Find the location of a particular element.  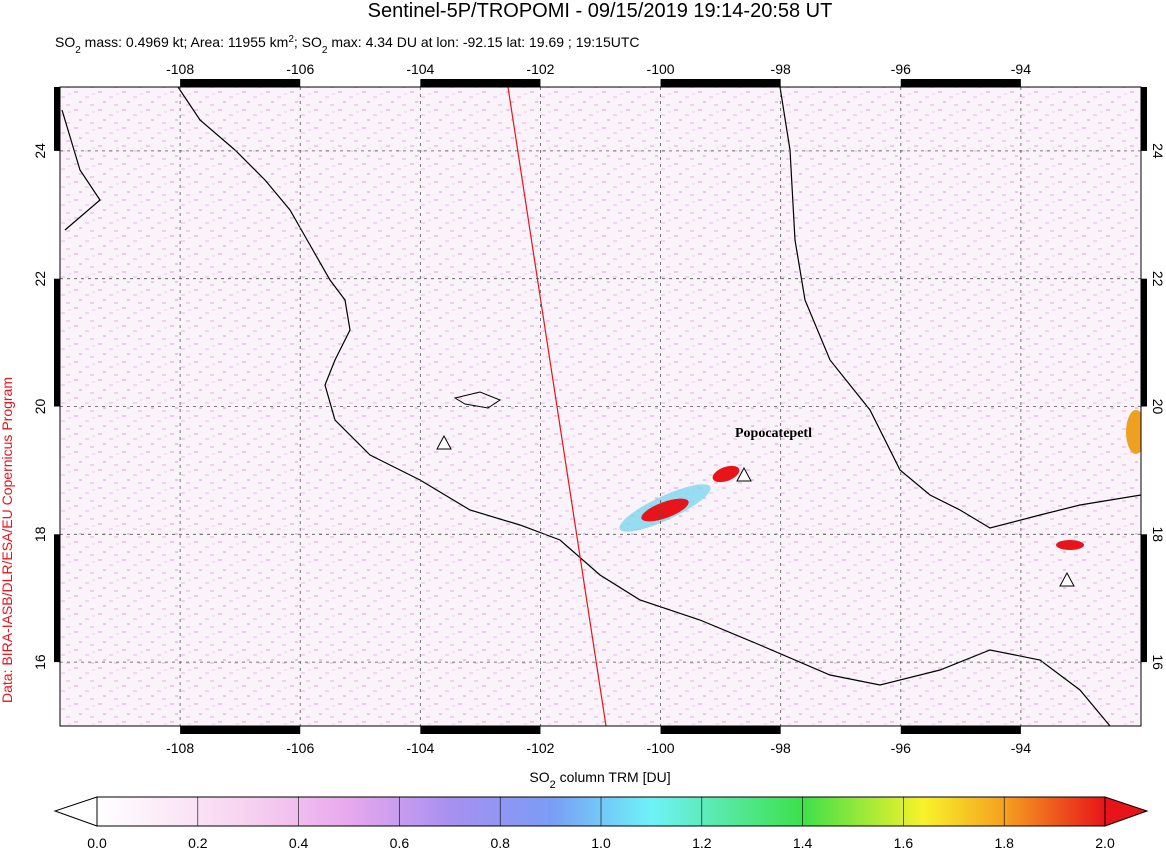

colorbar-tick-label: 1.4 is located at coordinates (803, 843).